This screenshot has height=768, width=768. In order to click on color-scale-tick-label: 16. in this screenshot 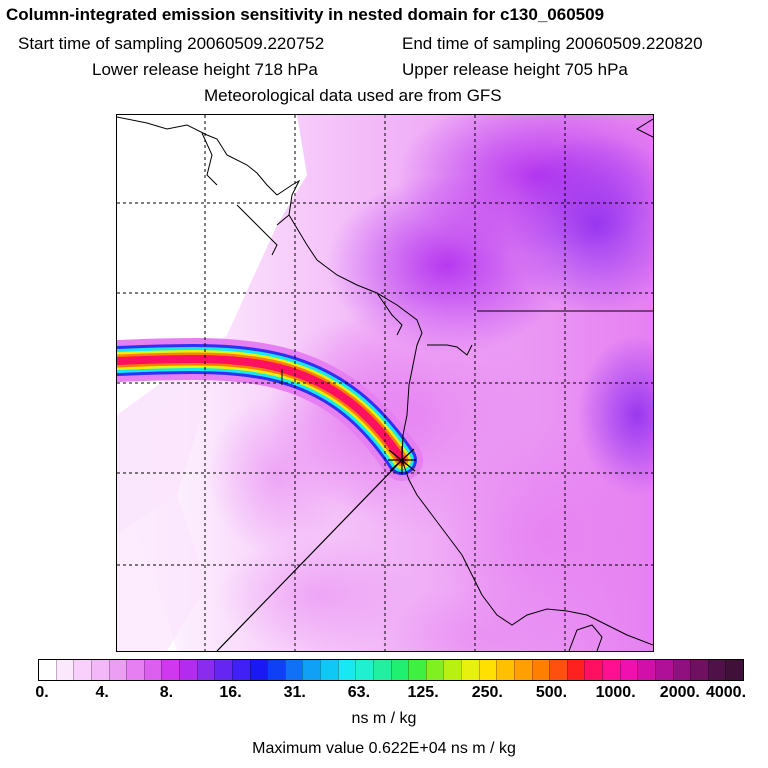, I will do `click(230, 692)`.